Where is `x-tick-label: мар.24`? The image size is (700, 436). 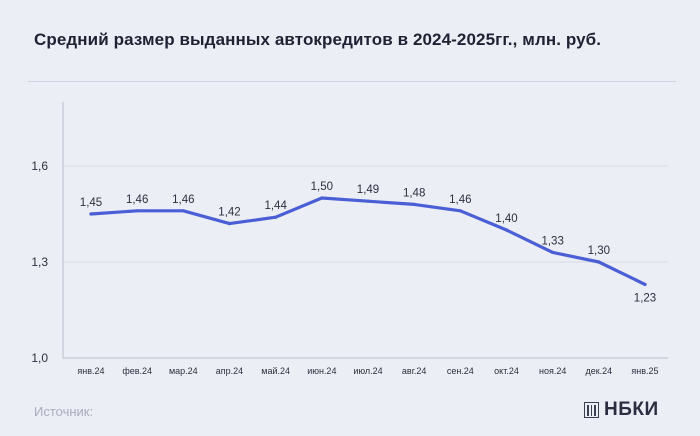 x-tick-label: мар.24 is located at coordinates (183, 371).